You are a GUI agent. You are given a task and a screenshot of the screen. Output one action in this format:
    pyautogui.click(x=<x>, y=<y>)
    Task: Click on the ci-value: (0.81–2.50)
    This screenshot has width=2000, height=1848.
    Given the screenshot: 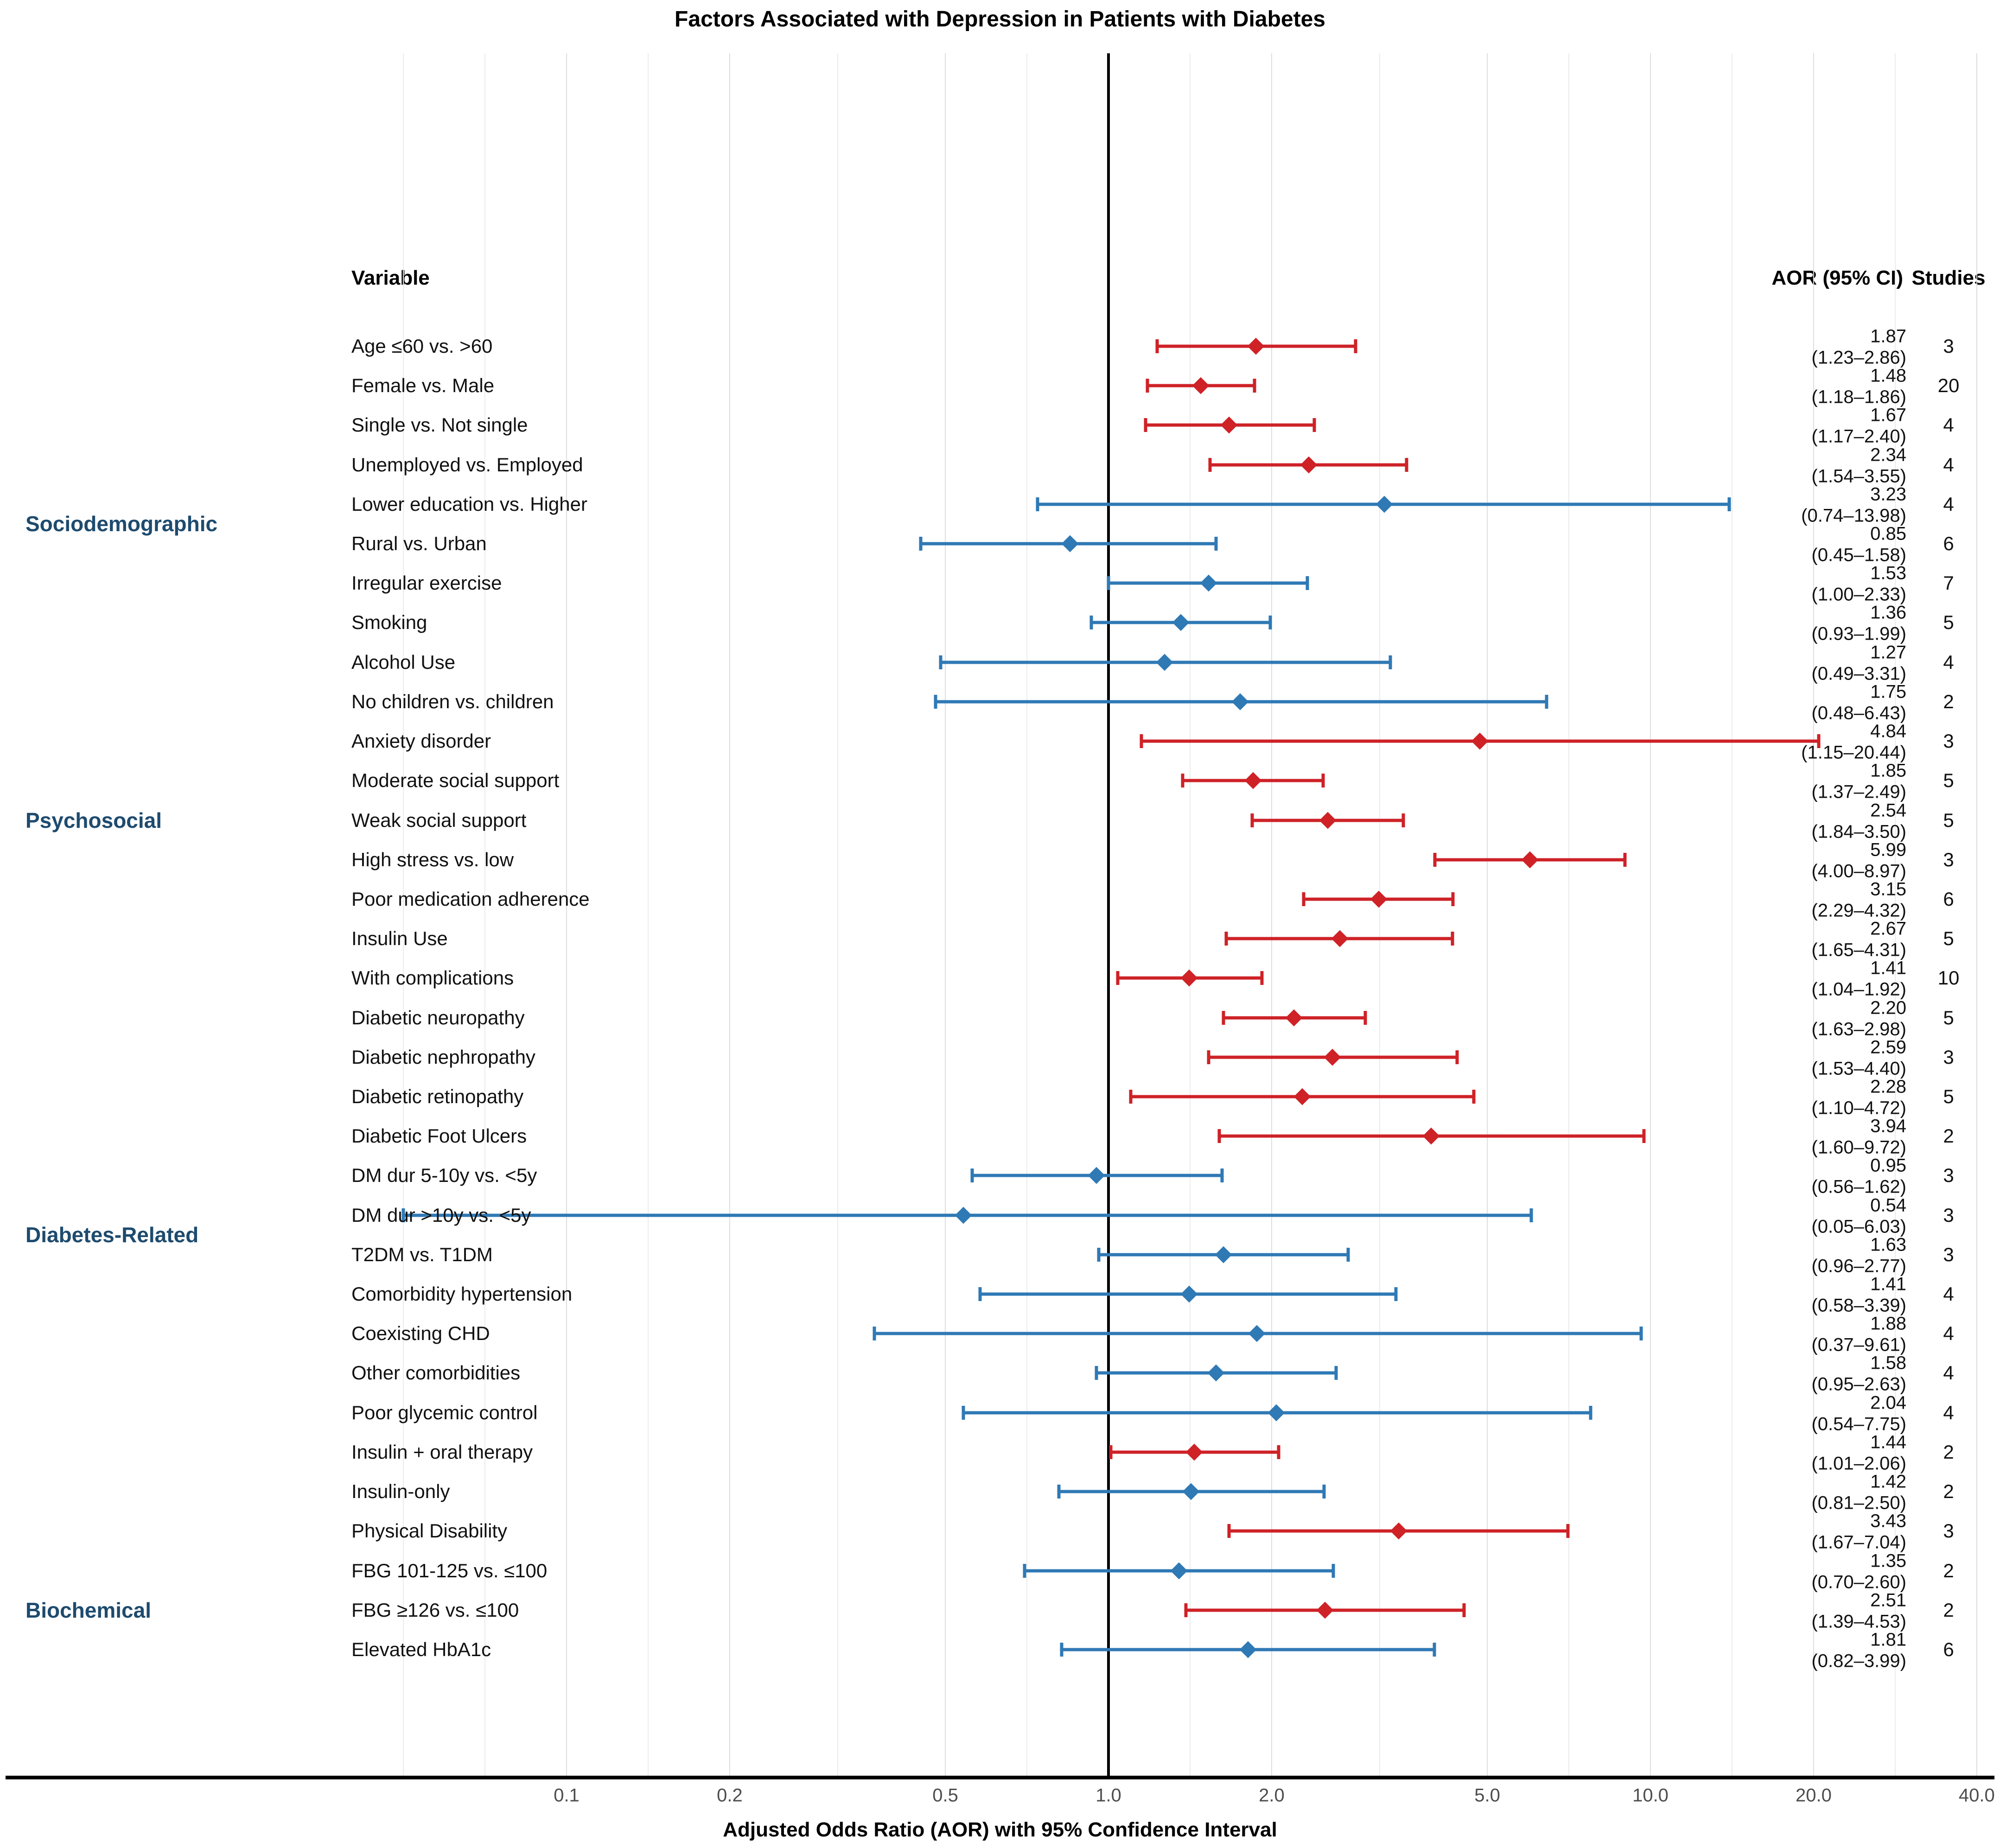 What is the action you would take?
    pyautogui.click(x=1858, y=1502)
    